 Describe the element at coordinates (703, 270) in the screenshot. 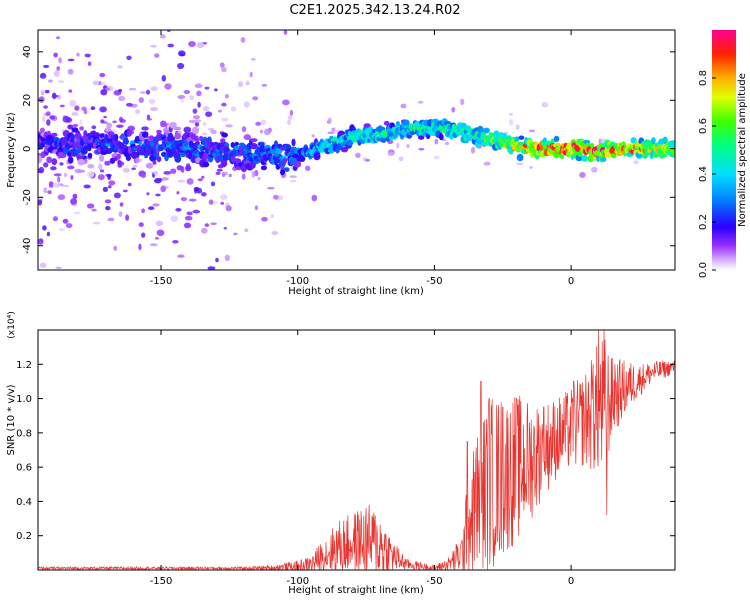

I see `colorbar-tick-label: 0.0` at that location.